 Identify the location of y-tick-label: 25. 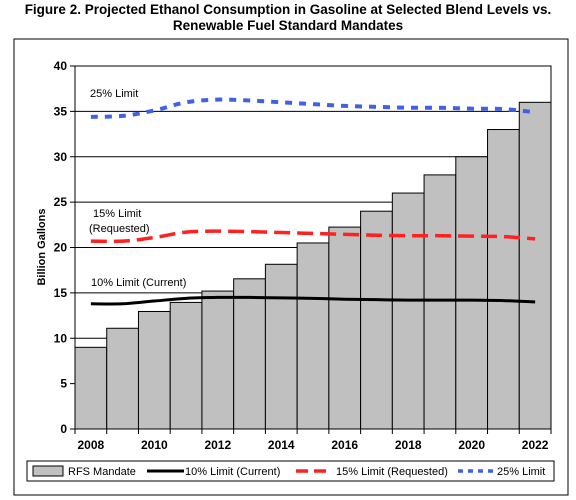
(61, 202).